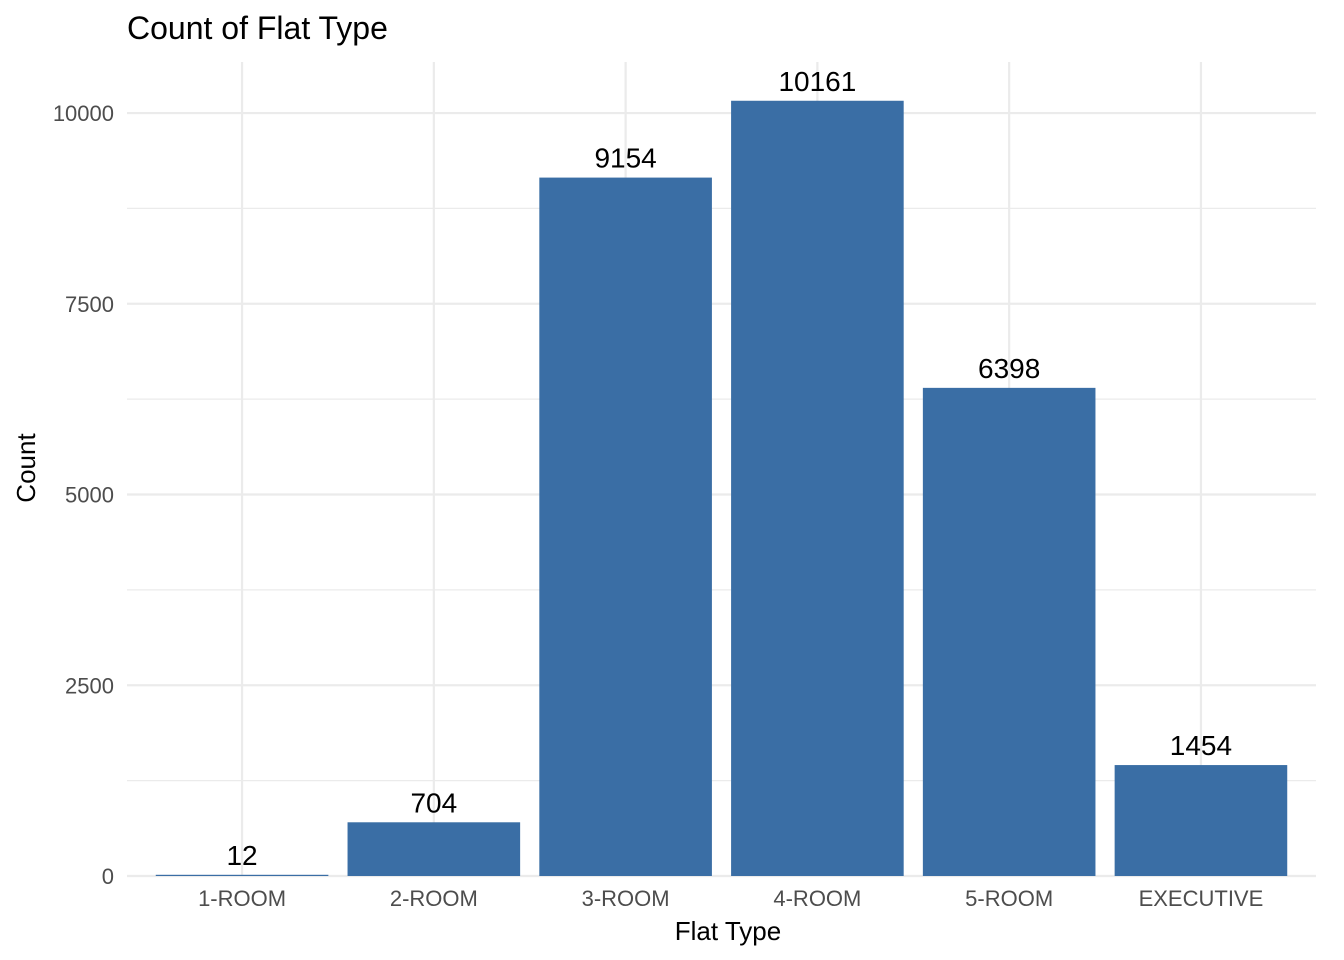 The height and width of the screenshot is (960, 1344). What do you see at coordinates (728, 931) in the screenshot?
I see `x-axis-title: Flat Type` at bounding box center [728, 931].